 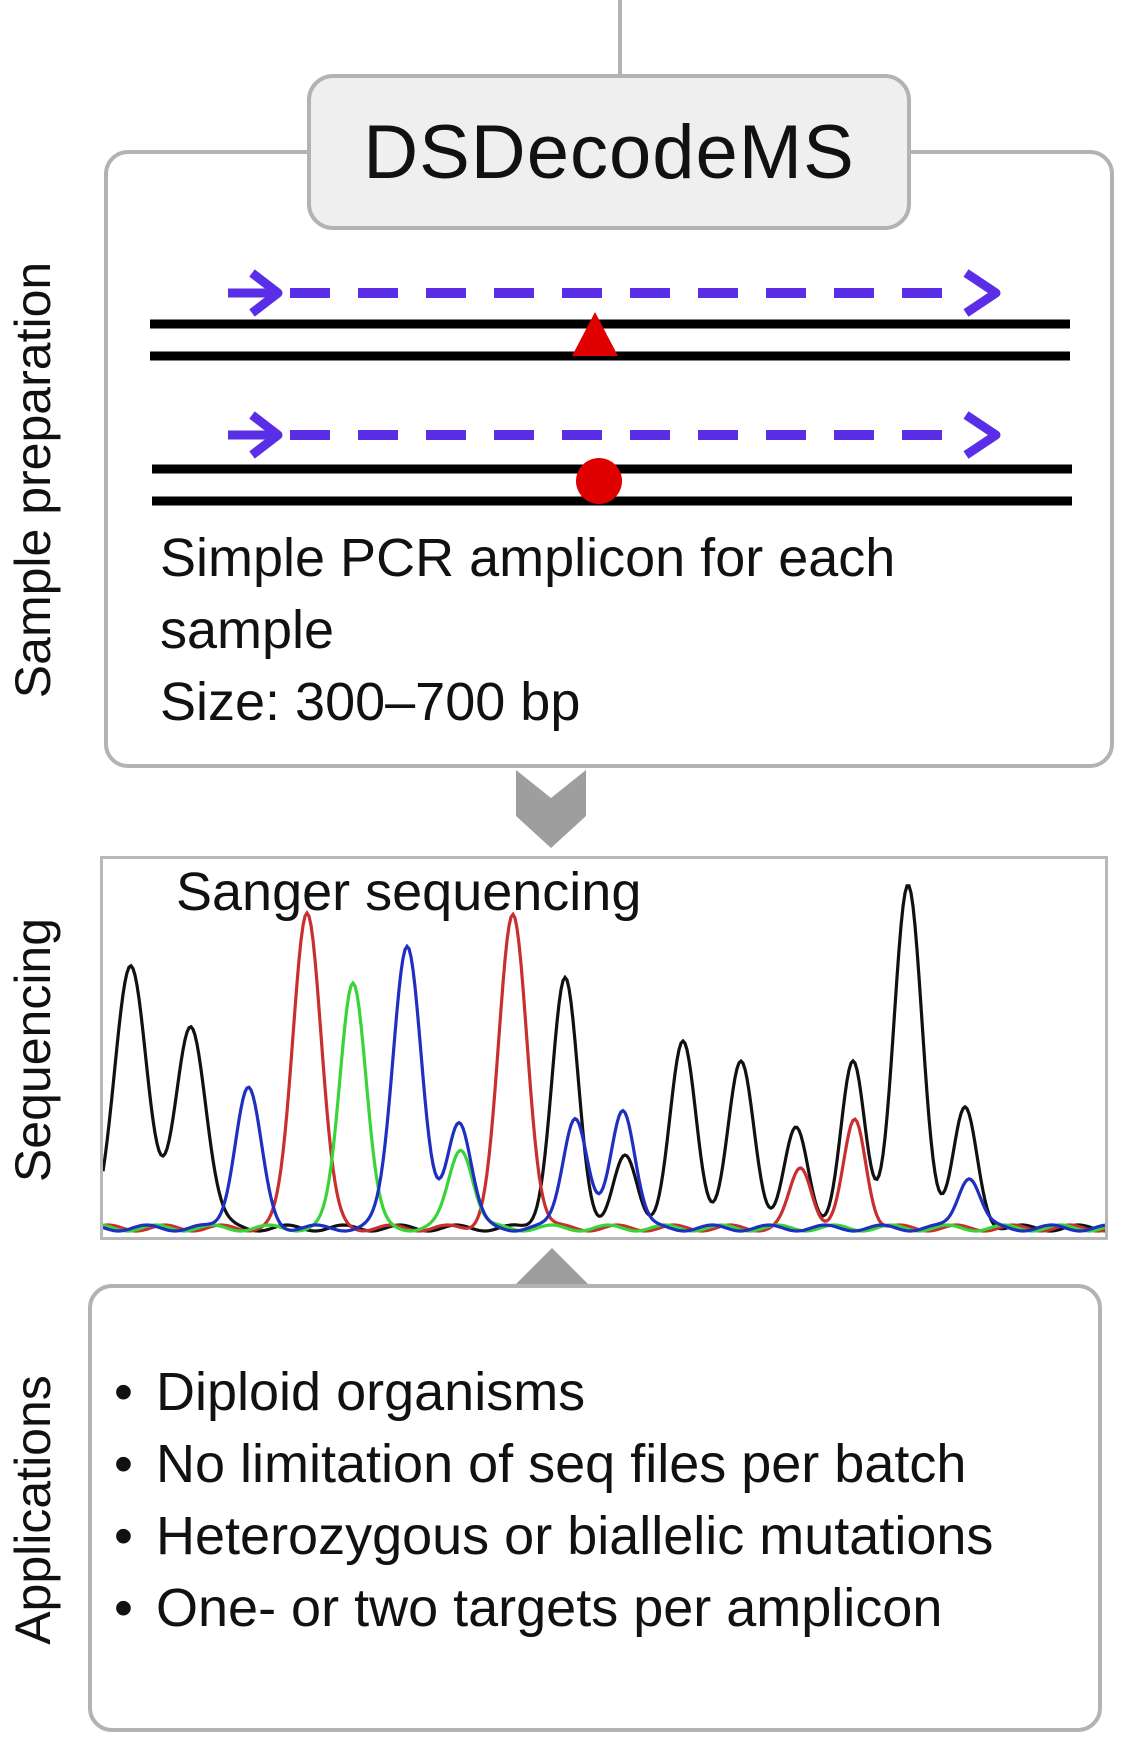 What do you see at coordinates (553, 1464) in the screenshot?
I see `list-item: No limitation of seq files per batch` at bounding box center [553, 1464].